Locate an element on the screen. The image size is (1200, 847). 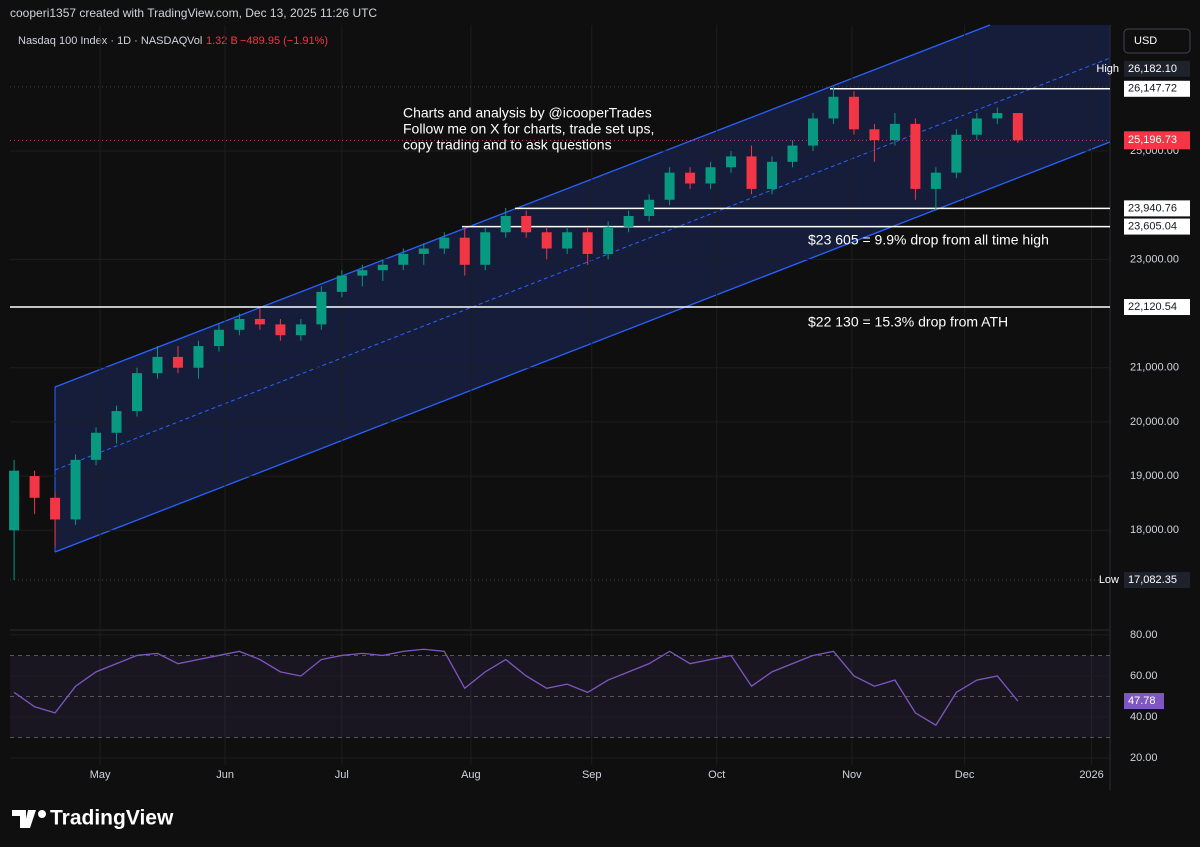
level-label: 26,147.72 is located at coordinates (1152, 89).